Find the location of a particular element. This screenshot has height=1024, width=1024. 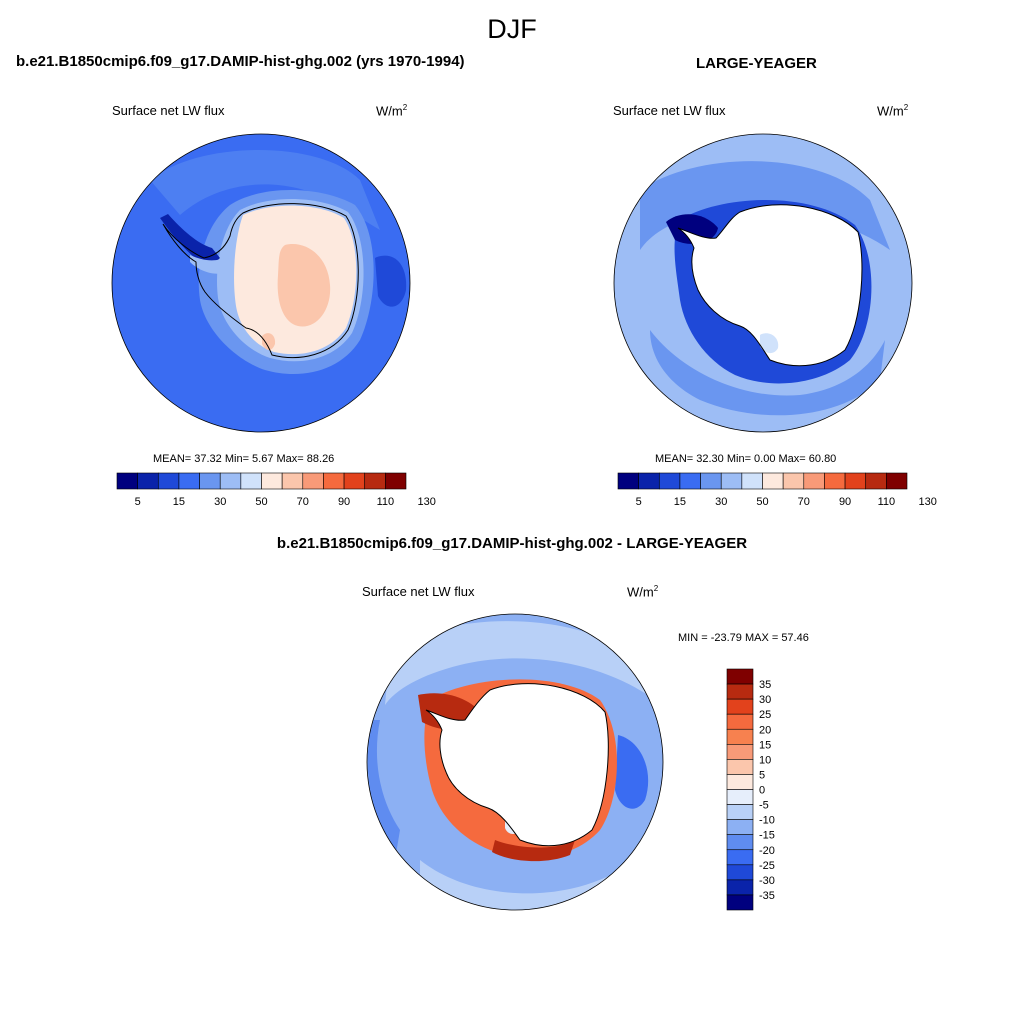

panel2-ocean-band-south is located at coordinates (767, 373).